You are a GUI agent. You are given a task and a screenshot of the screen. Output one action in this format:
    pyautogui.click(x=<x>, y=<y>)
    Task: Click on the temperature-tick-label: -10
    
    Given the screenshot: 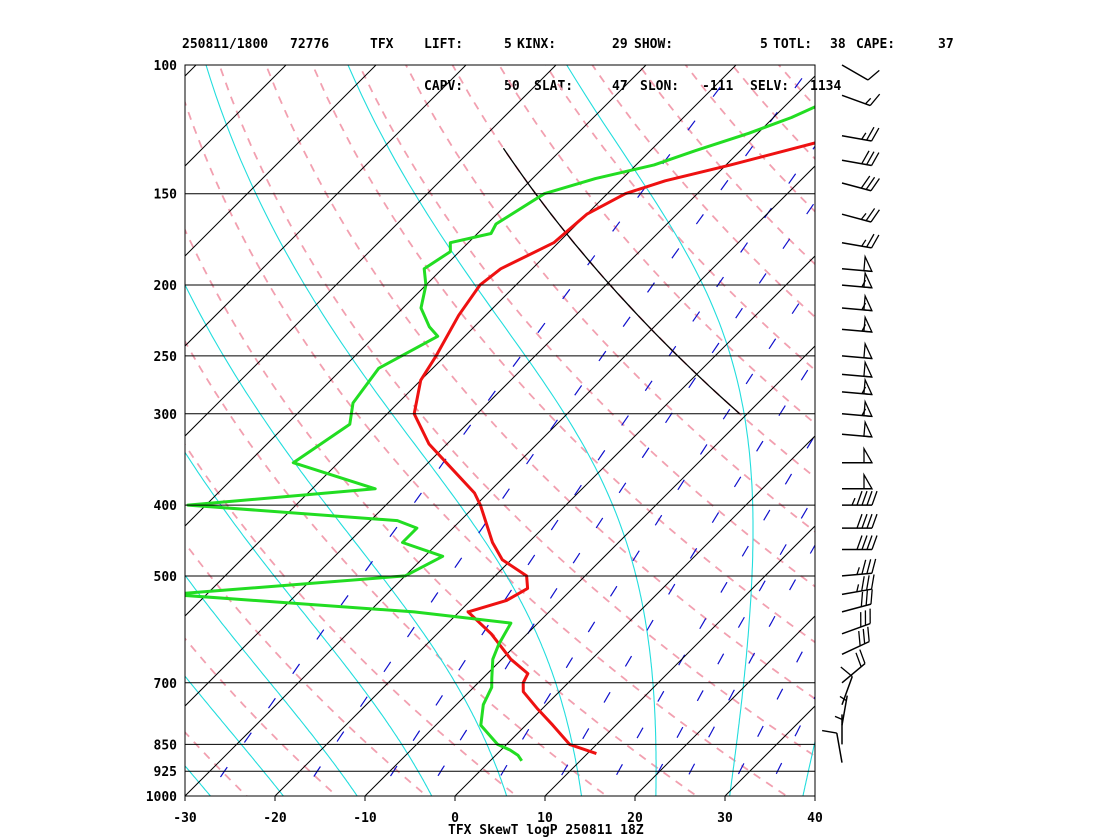 What is the action you would take?
    pyautogui.click(x=365, y=818)
    